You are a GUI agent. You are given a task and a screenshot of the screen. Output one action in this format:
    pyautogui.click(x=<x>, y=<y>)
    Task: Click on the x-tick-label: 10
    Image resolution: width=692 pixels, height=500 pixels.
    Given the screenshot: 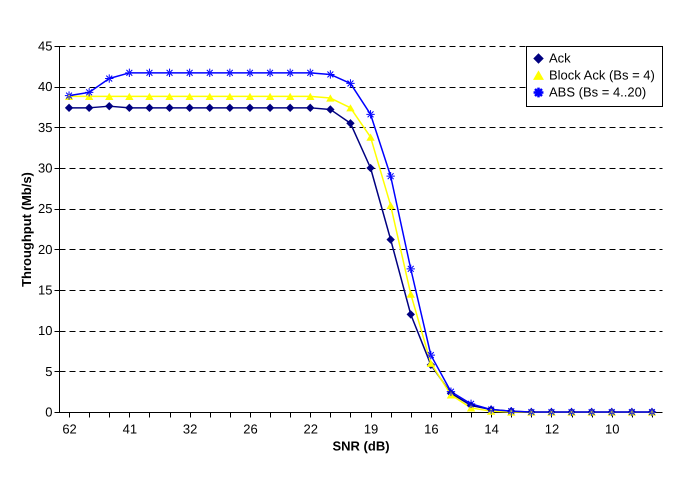 What is the action you would take?
    pyautogui.click(x=612, y=429)
    